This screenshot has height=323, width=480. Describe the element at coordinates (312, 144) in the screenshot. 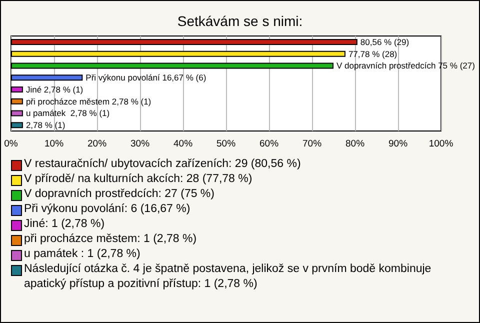

I see `x-tick-label: 70%` at that location.